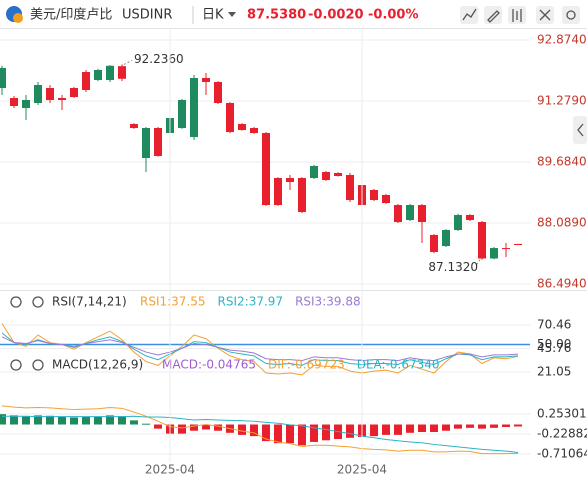 The image size is (587, 481). What do you see at coordinates (562, 101) in the screenshot?
I see `y-tick-label: 91.2790` at bounding box center [562, 101].